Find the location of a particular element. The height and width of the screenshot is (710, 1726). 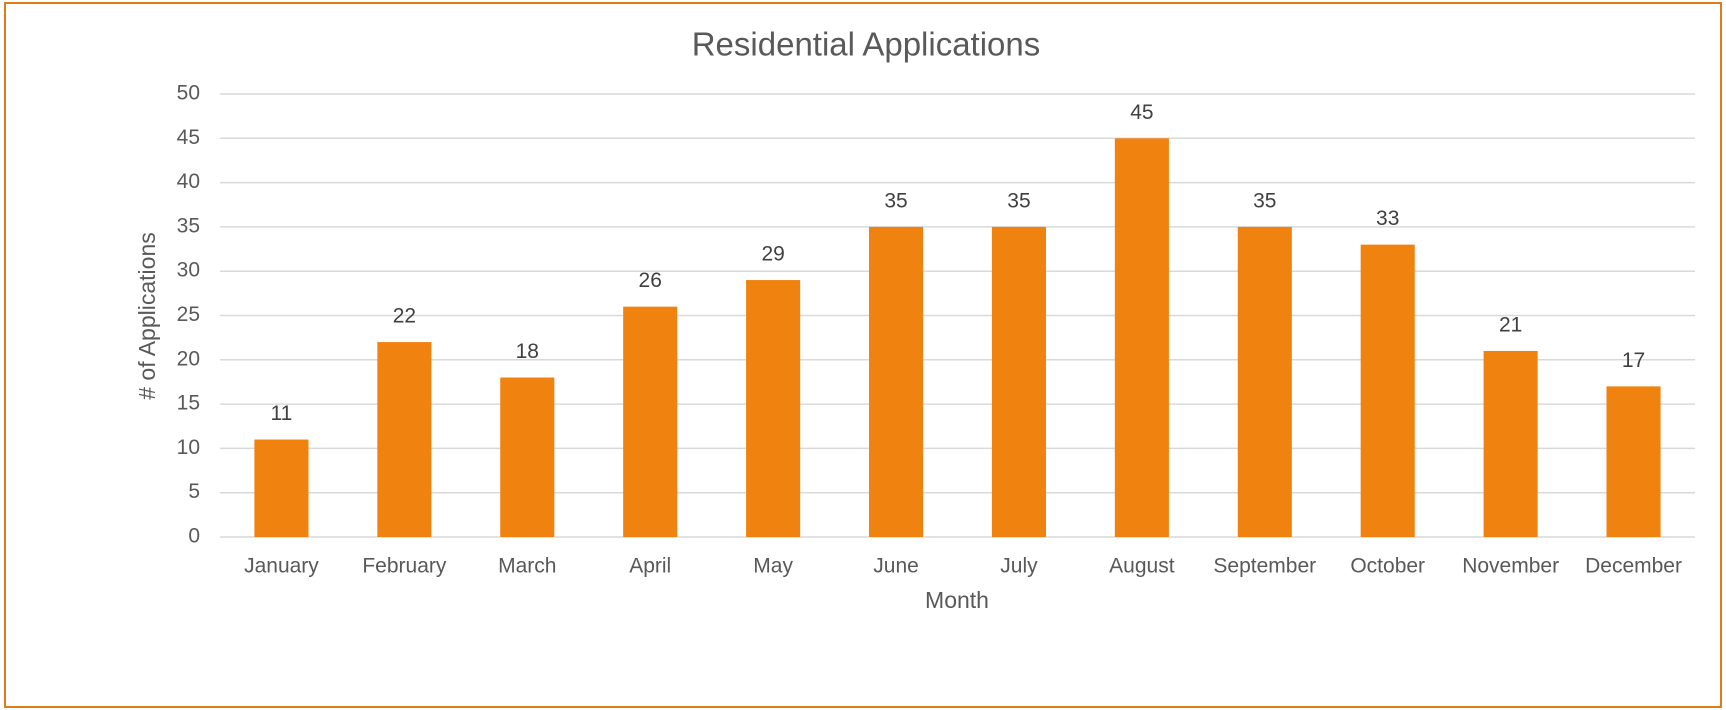

x-tick-label: June is located at coordinates (896, 566).